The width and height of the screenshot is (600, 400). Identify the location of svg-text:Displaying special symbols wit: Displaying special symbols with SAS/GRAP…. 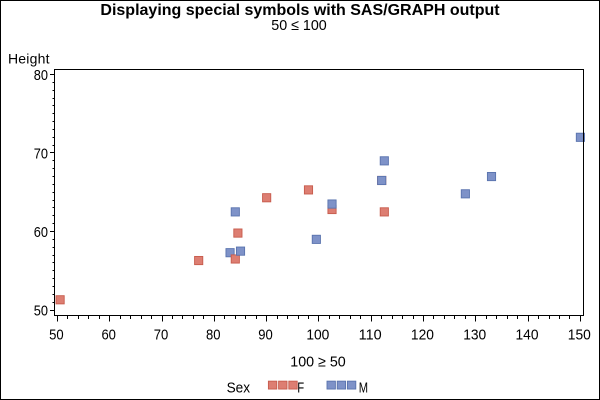
(300, 10).